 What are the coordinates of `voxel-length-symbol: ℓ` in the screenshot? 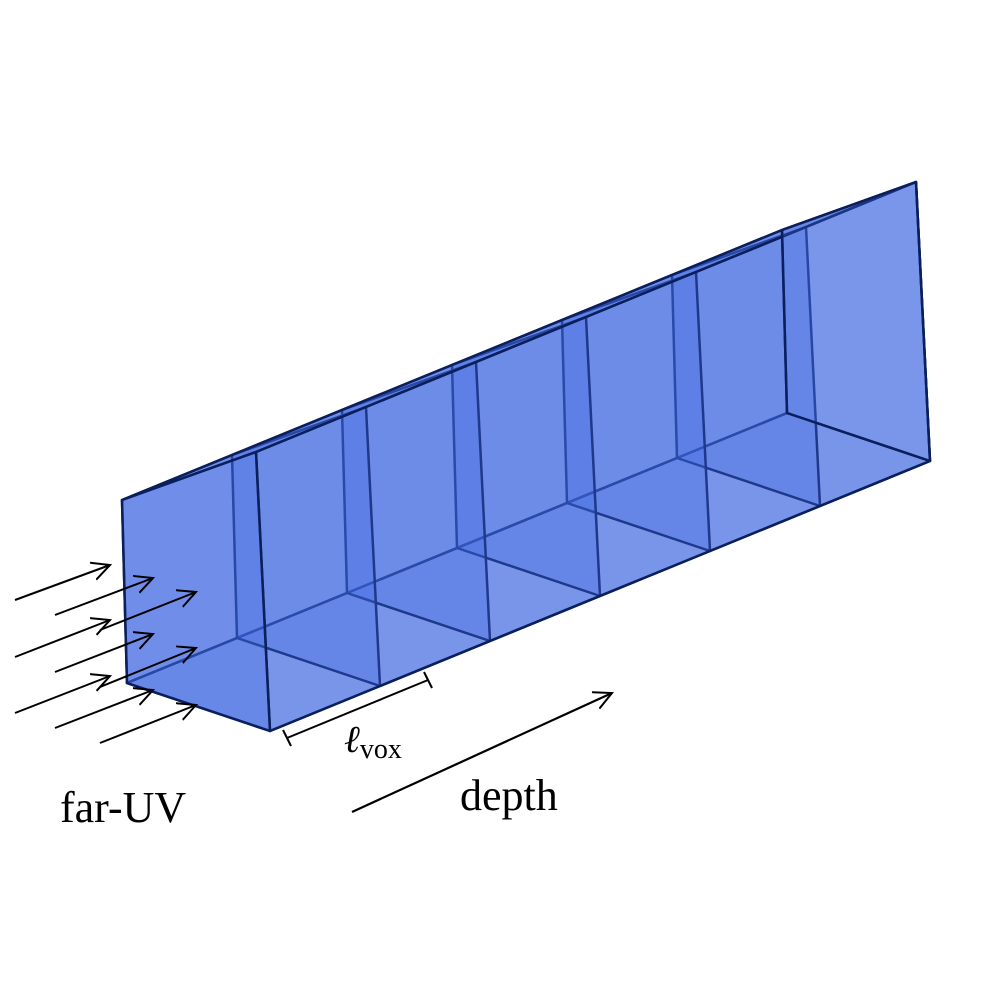 It's located at (352, 740).